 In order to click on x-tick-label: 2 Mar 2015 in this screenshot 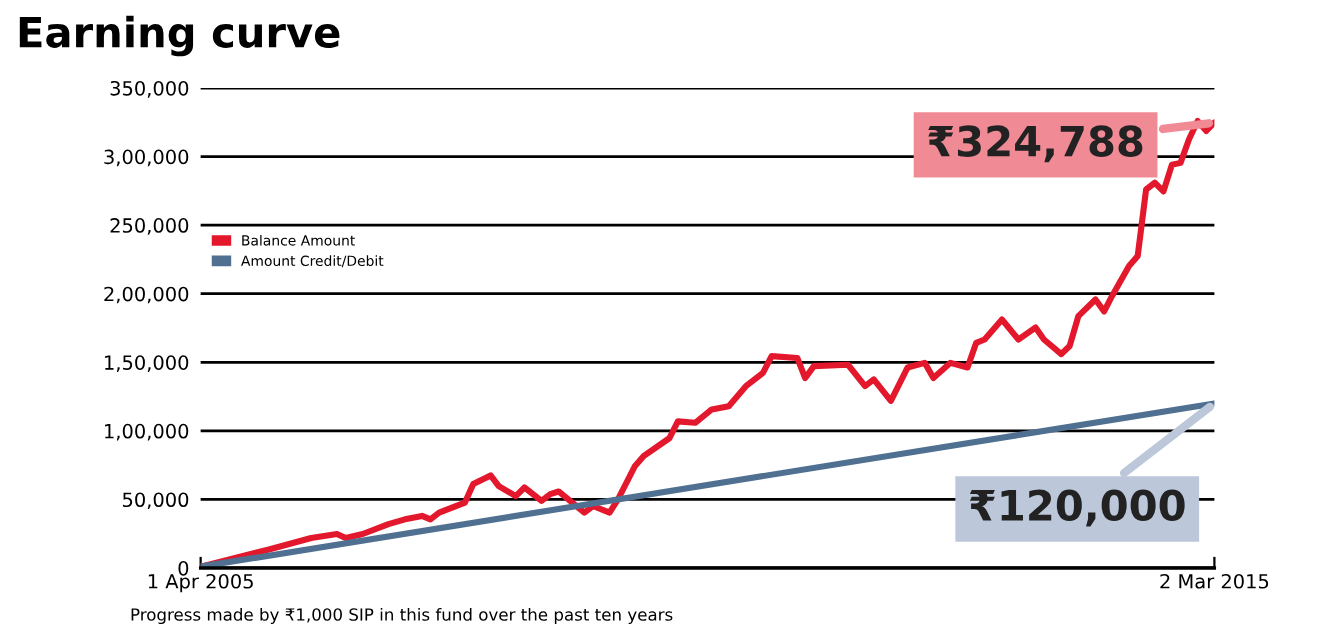, I will do `click(1214, 581)`.